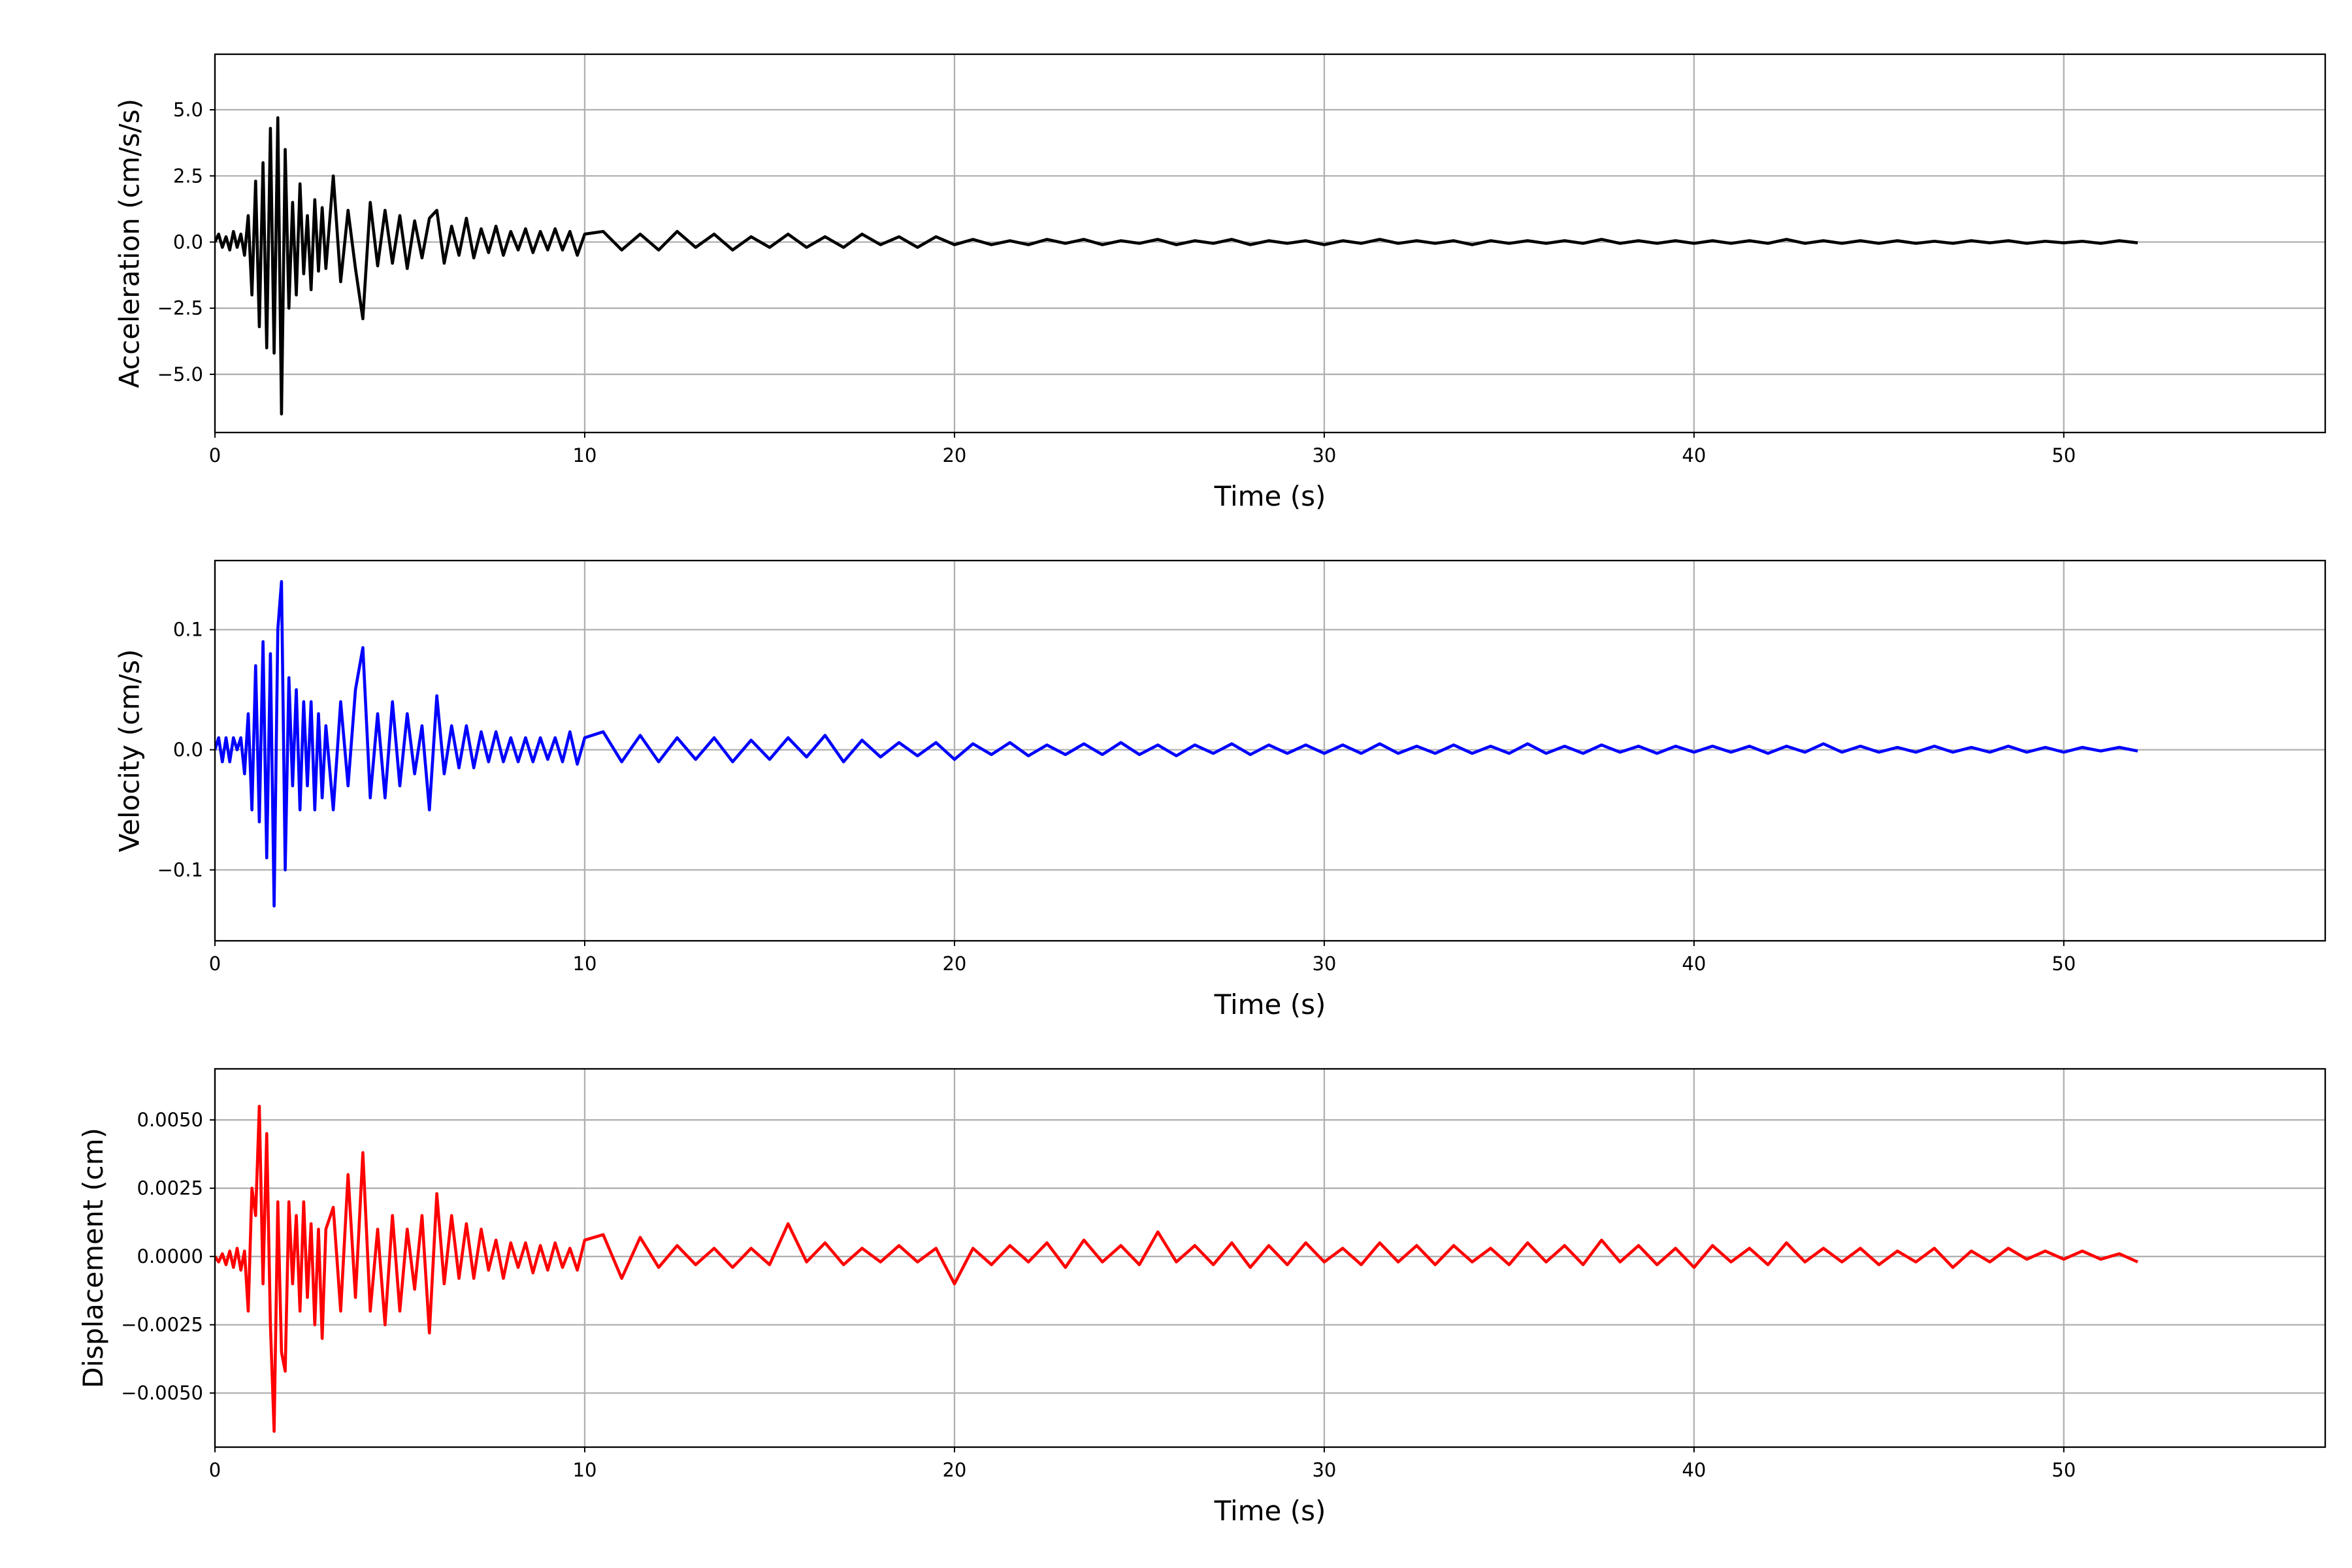  Describe the element at coordinates (180, 374) in the screenshot. I see `y-tick-label: −5.0` at that location.